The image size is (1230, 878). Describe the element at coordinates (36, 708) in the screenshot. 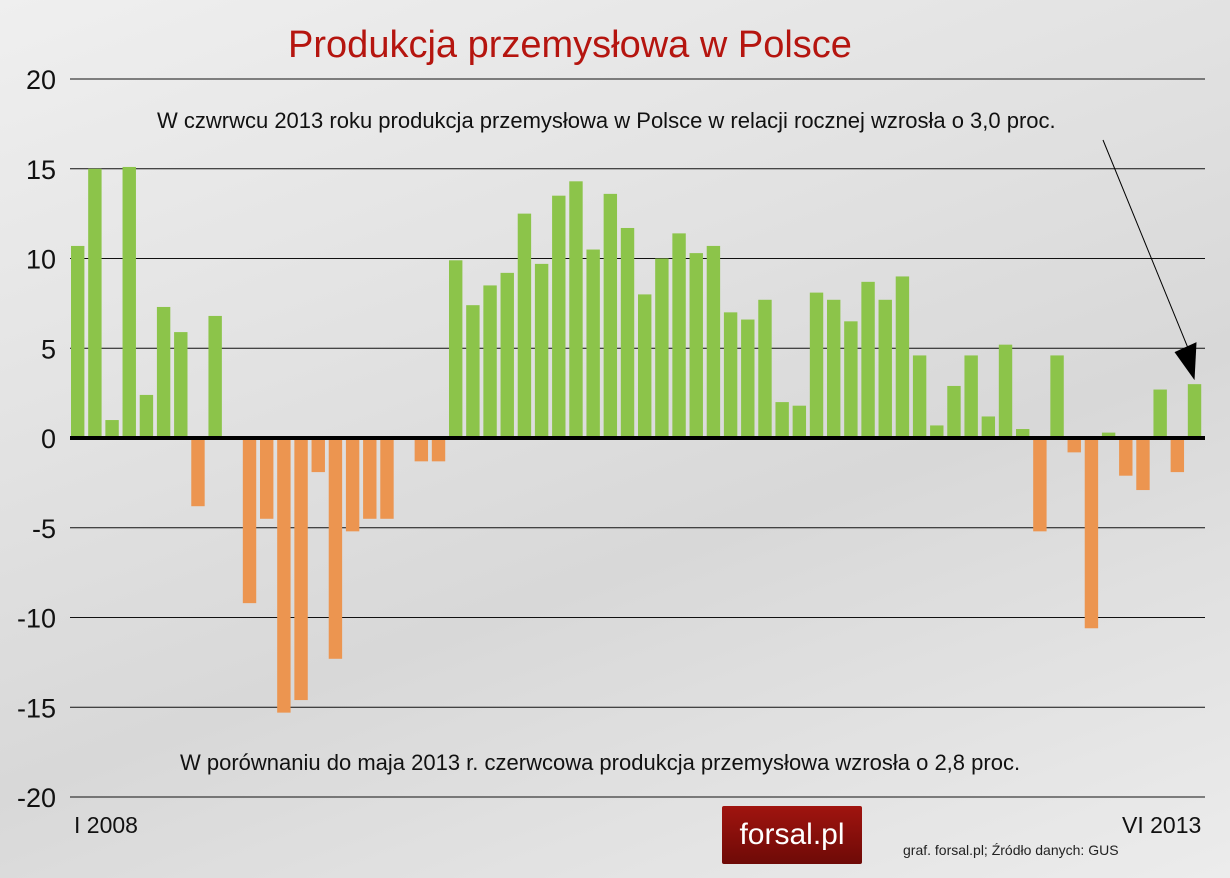

I see `y-tick-label: -15` at that location.